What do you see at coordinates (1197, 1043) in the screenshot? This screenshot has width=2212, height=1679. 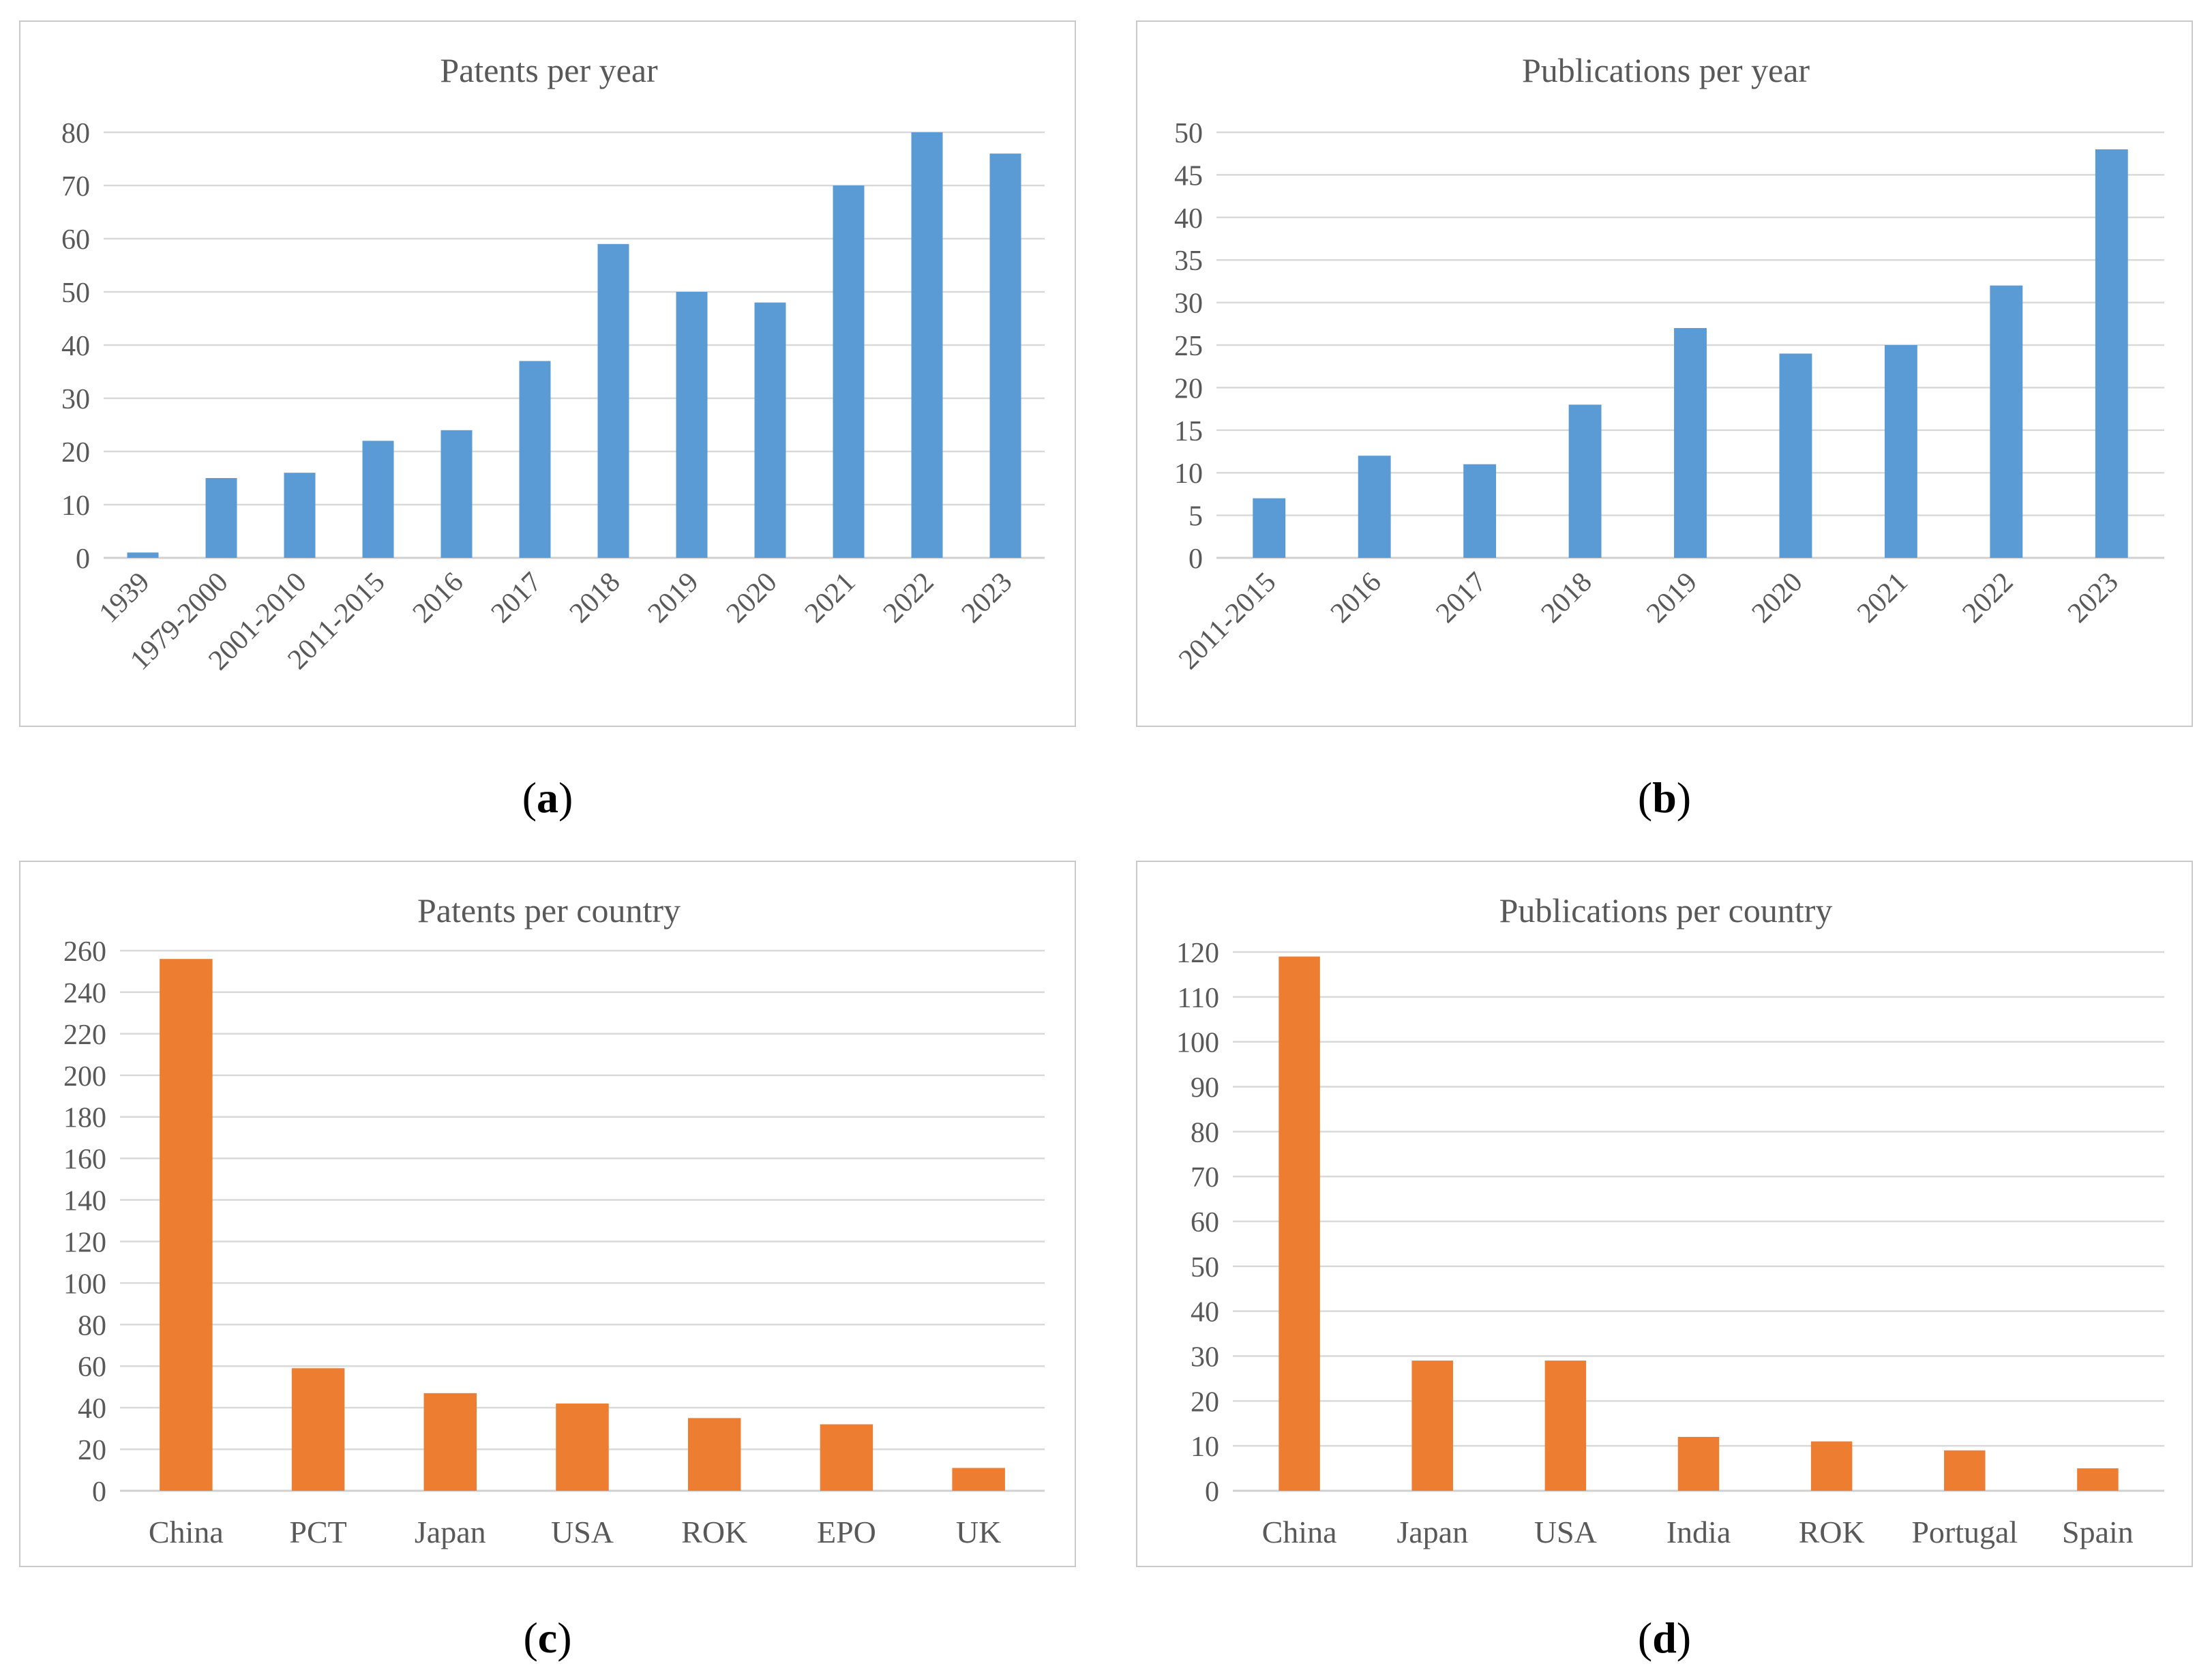 I see `y-tick-label-d-100: 100` at bounding box center [1197, 1043].